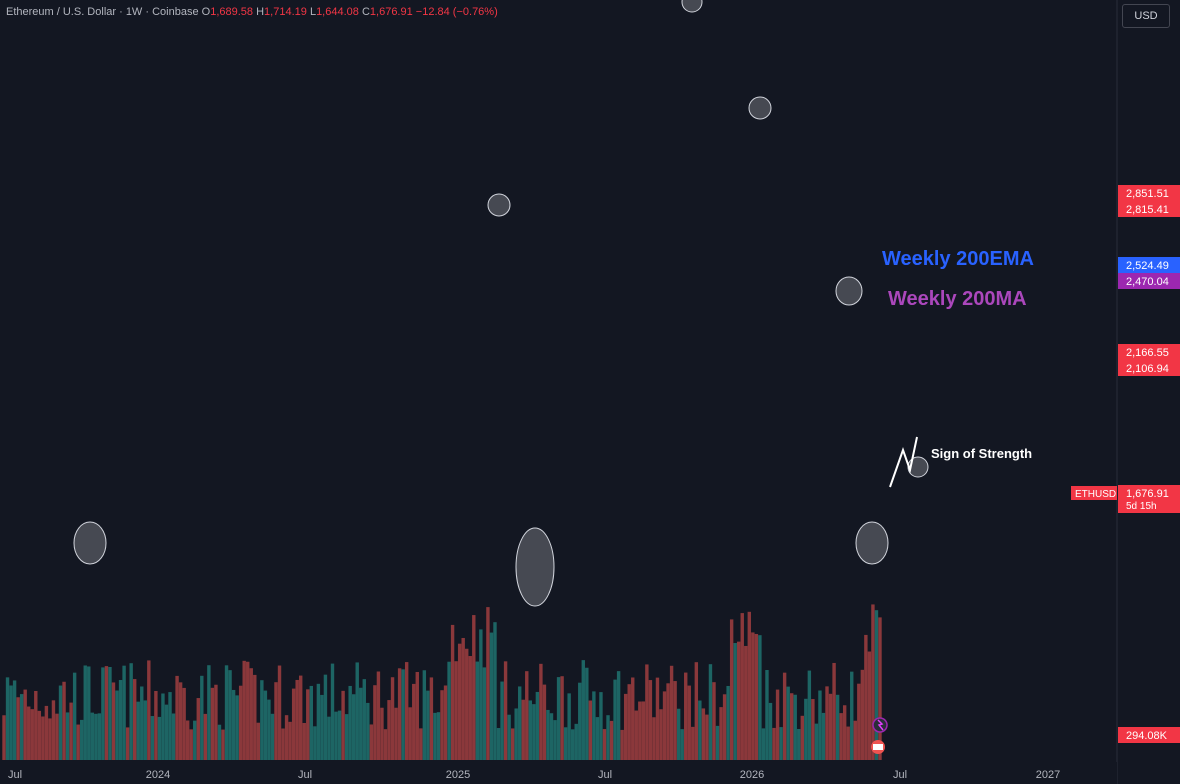 Image resolution: width=1180 pixels, height=784 pixels. I want to click on volume-histogram, so click(442, 682).